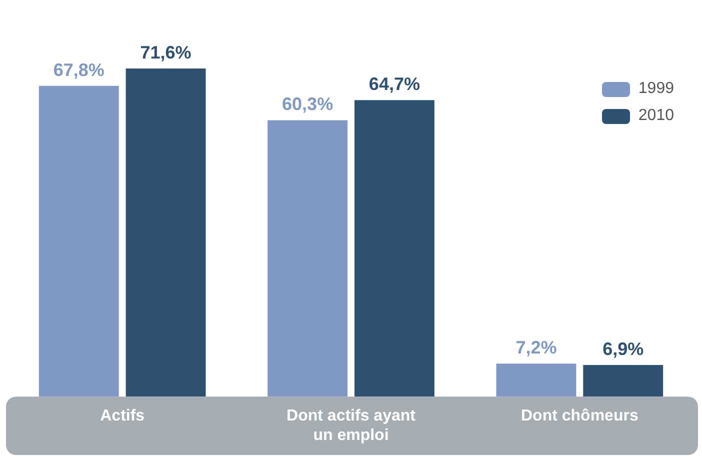  I want to click on data-label: 7,2%, so click(536, 348).